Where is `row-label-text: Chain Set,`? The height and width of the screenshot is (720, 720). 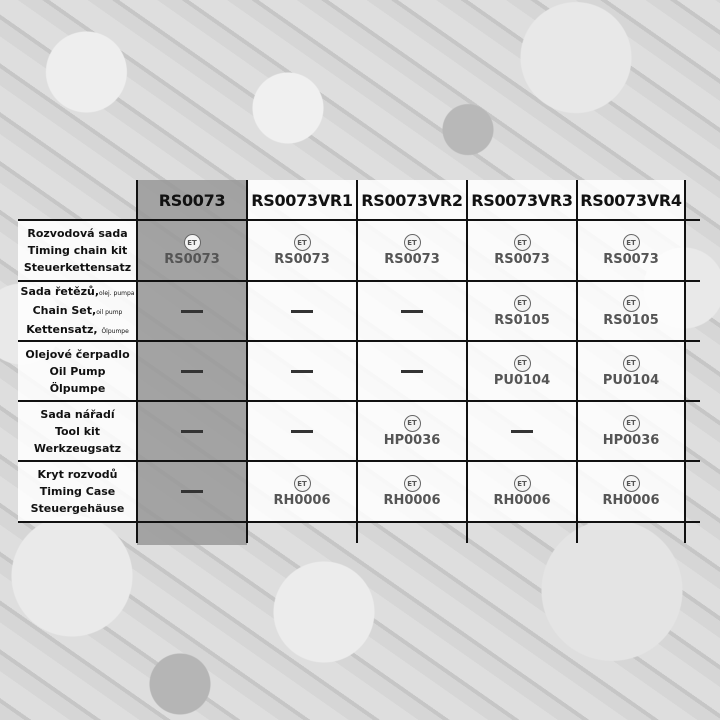 row-label-text: Chain Set, is located at coordinates (64, 310).